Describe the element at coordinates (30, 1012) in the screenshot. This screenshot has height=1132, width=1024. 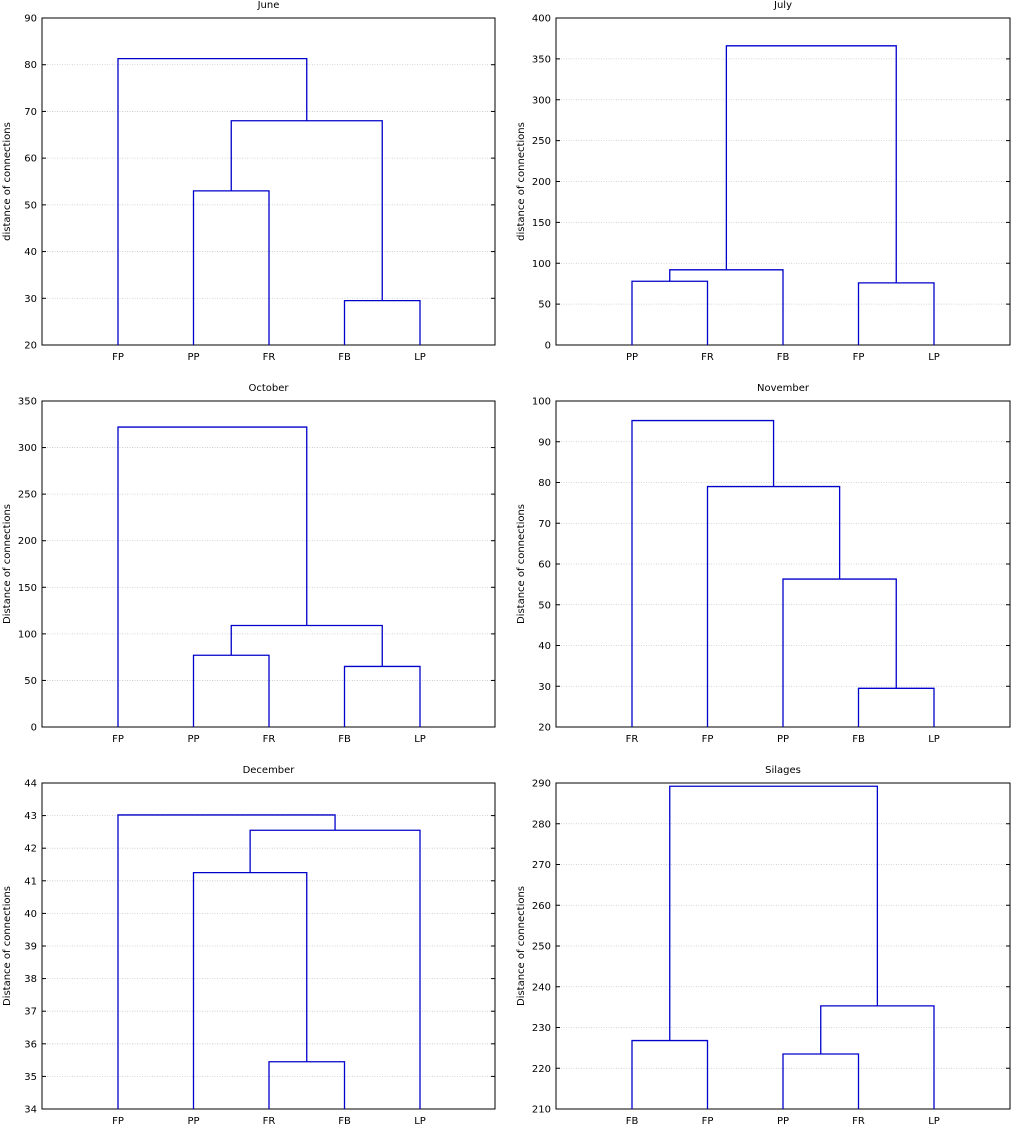
I see `y-tick-label: 37` at that location.